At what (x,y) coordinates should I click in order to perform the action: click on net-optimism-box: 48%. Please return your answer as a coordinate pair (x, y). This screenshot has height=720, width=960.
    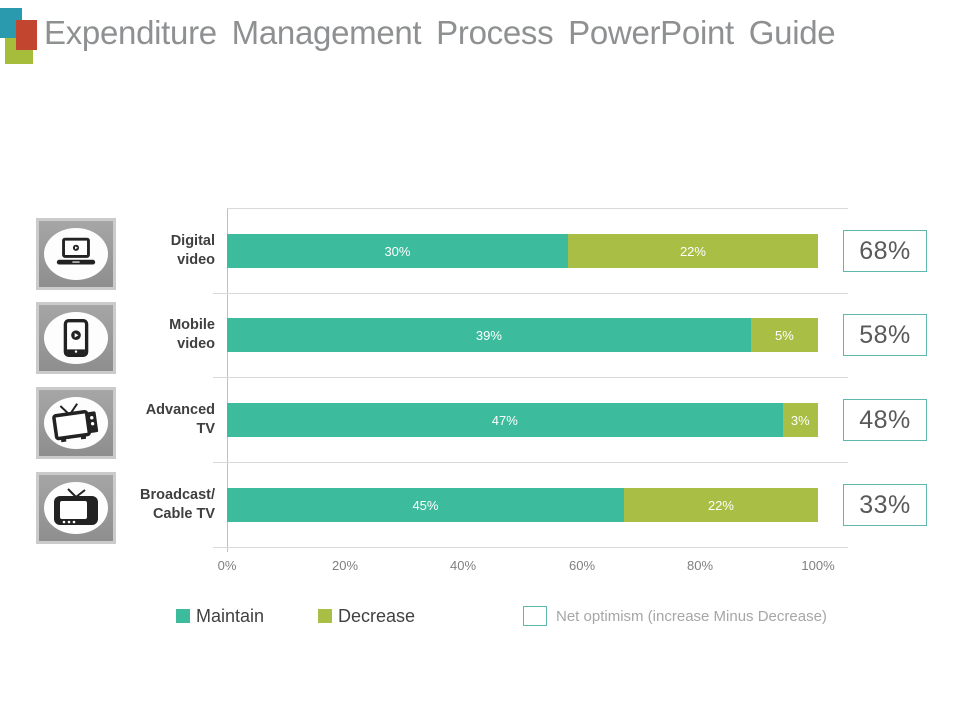
    Looking at the image, I should click on (885, 420).